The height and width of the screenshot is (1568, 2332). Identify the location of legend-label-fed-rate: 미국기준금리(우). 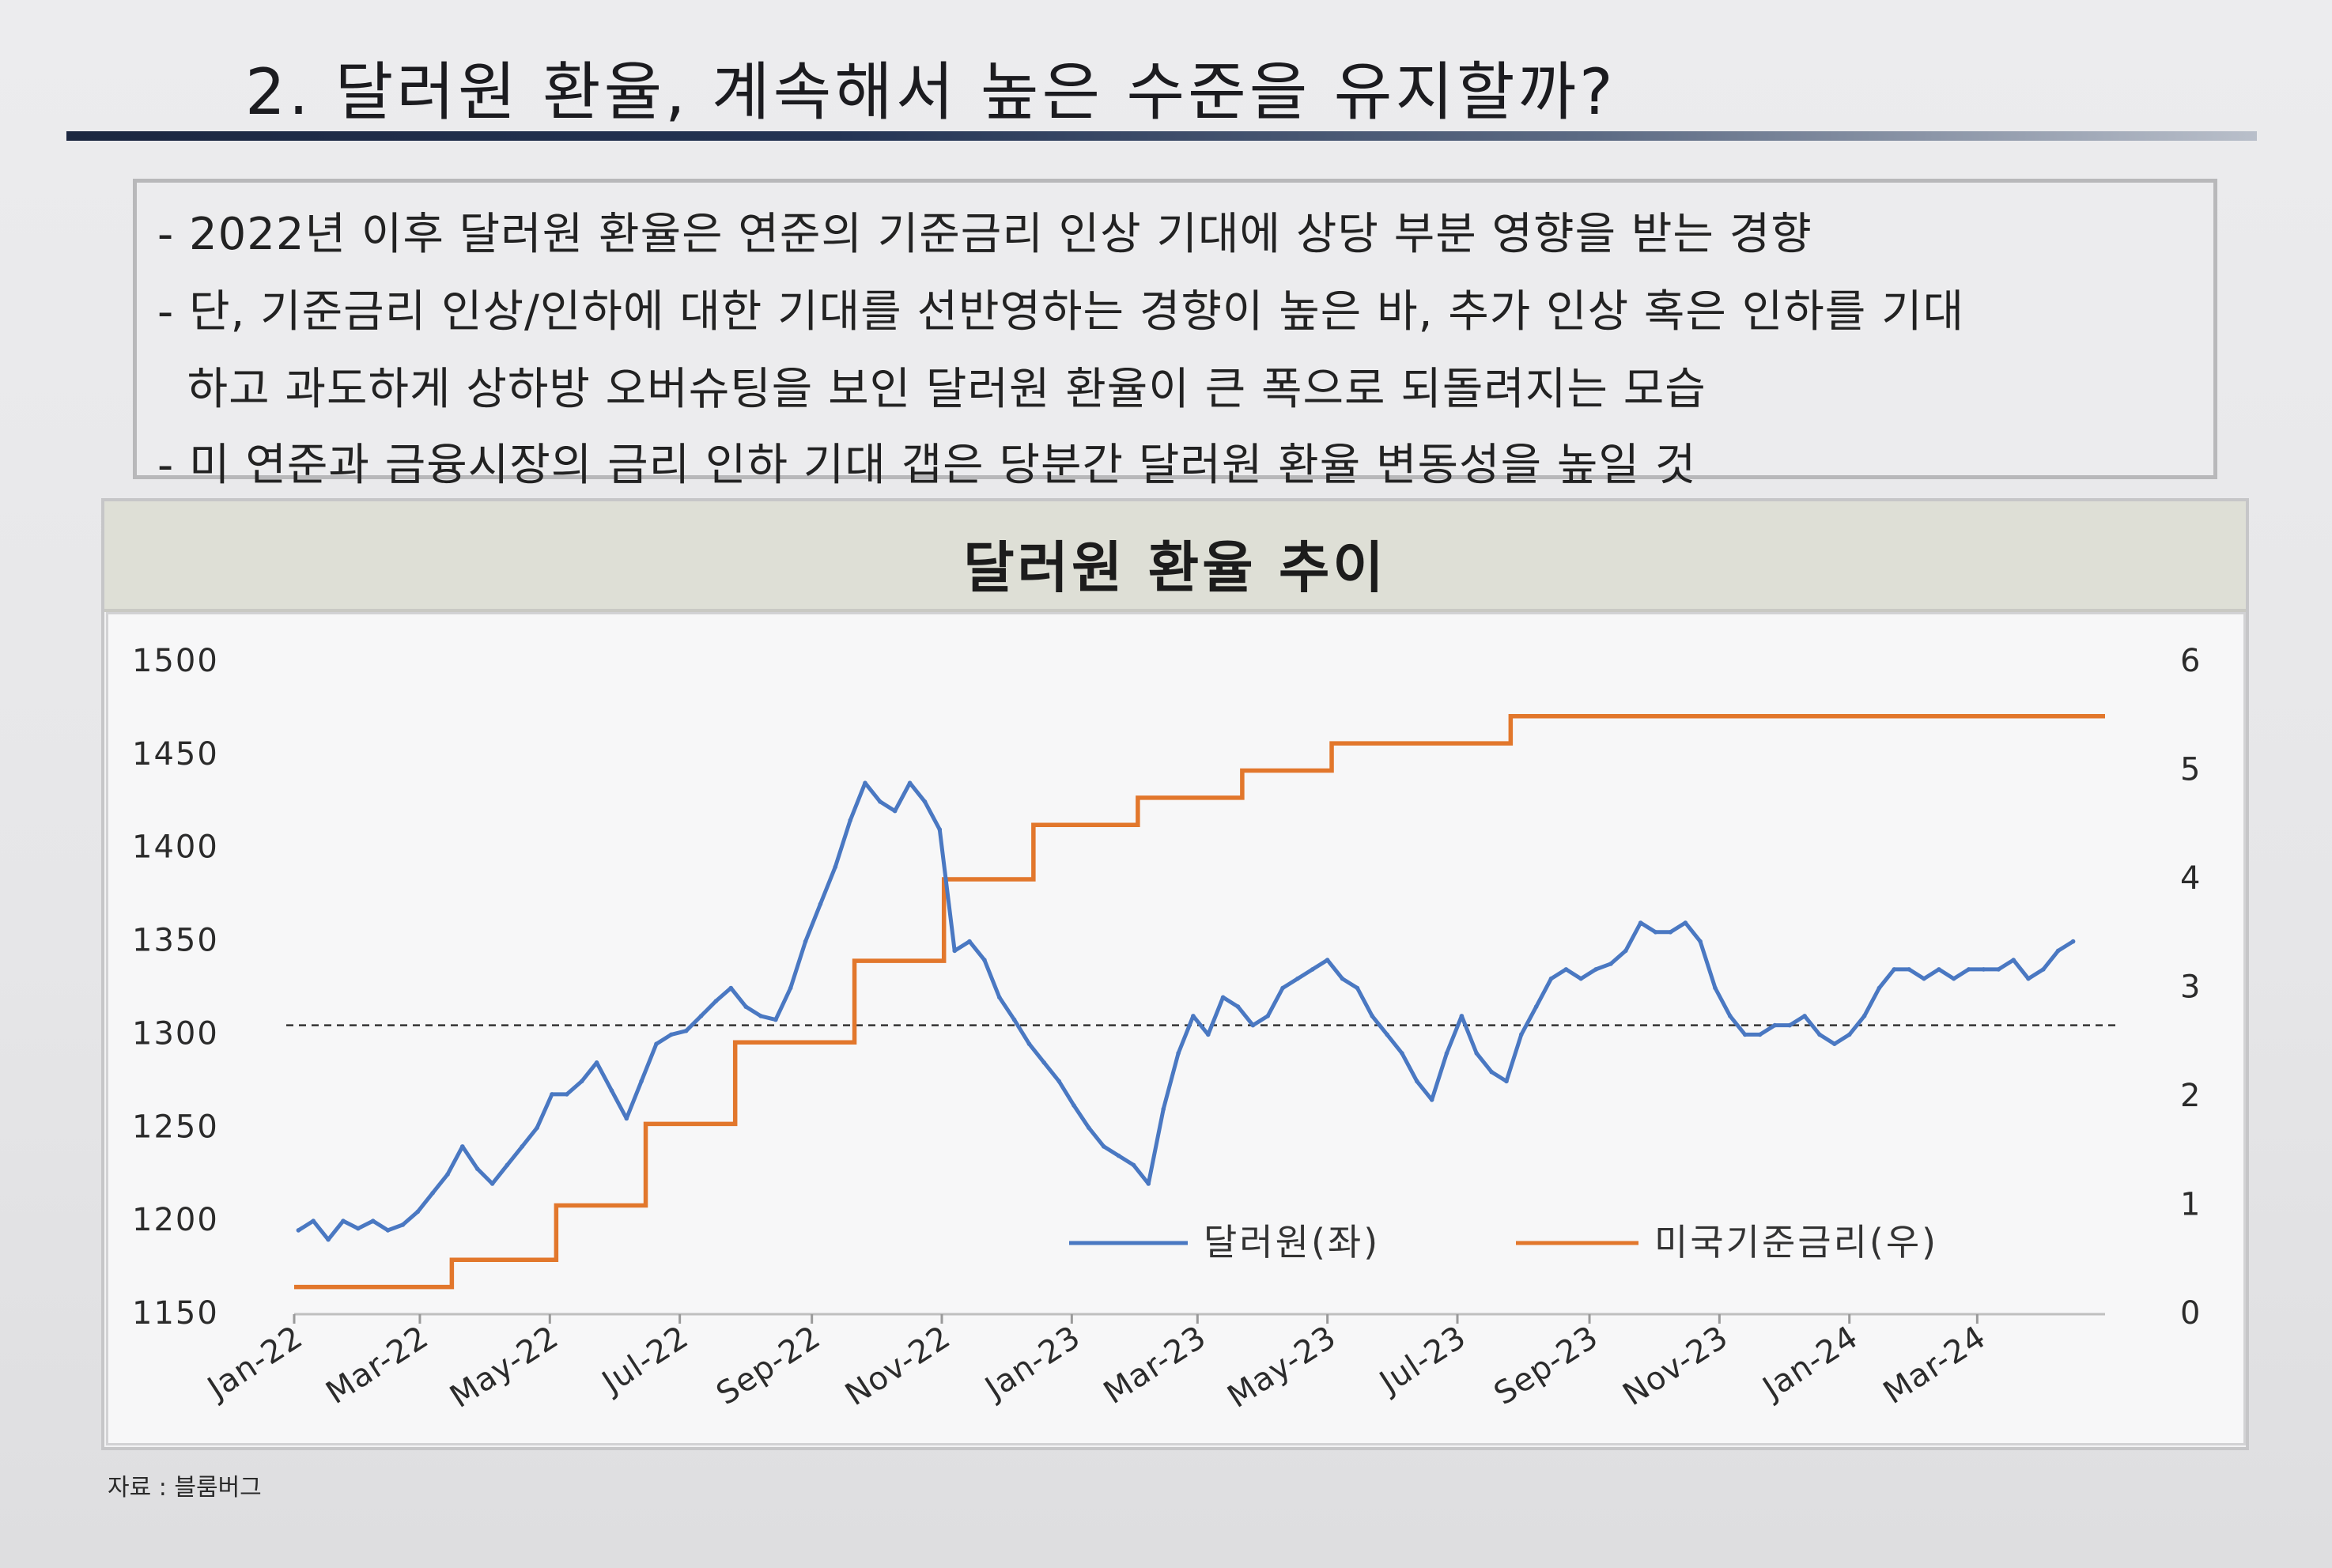
(1796, 1242).